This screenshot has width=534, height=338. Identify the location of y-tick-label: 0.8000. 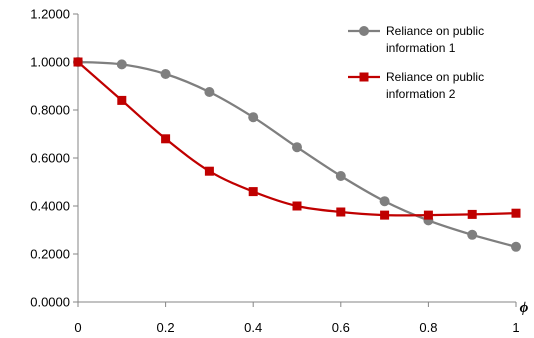
(50, 110).